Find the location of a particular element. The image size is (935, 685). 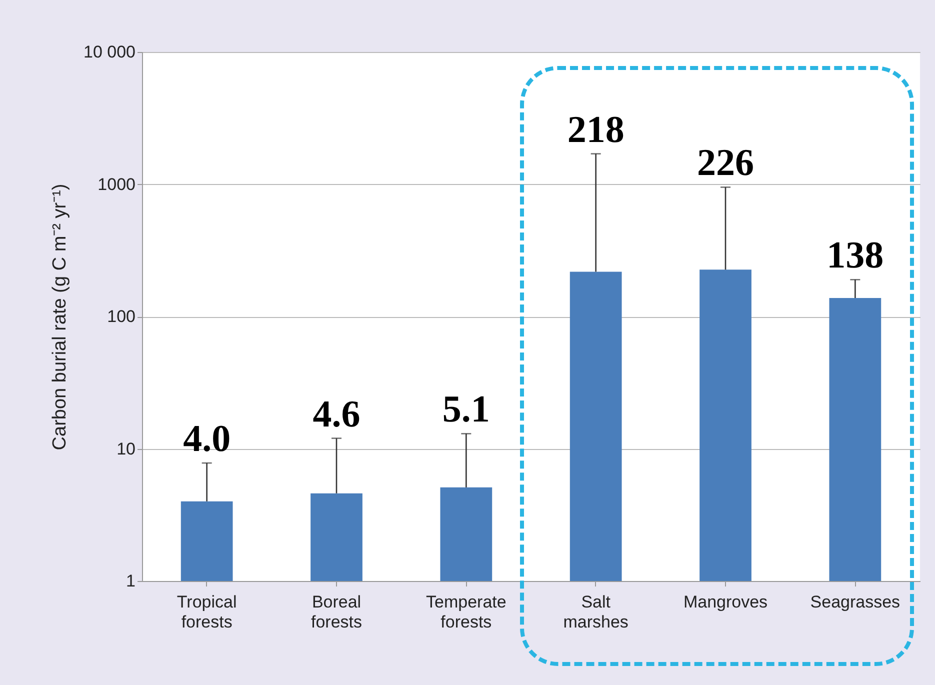

data-label: 4.6 is located at coordinates (336, 414).